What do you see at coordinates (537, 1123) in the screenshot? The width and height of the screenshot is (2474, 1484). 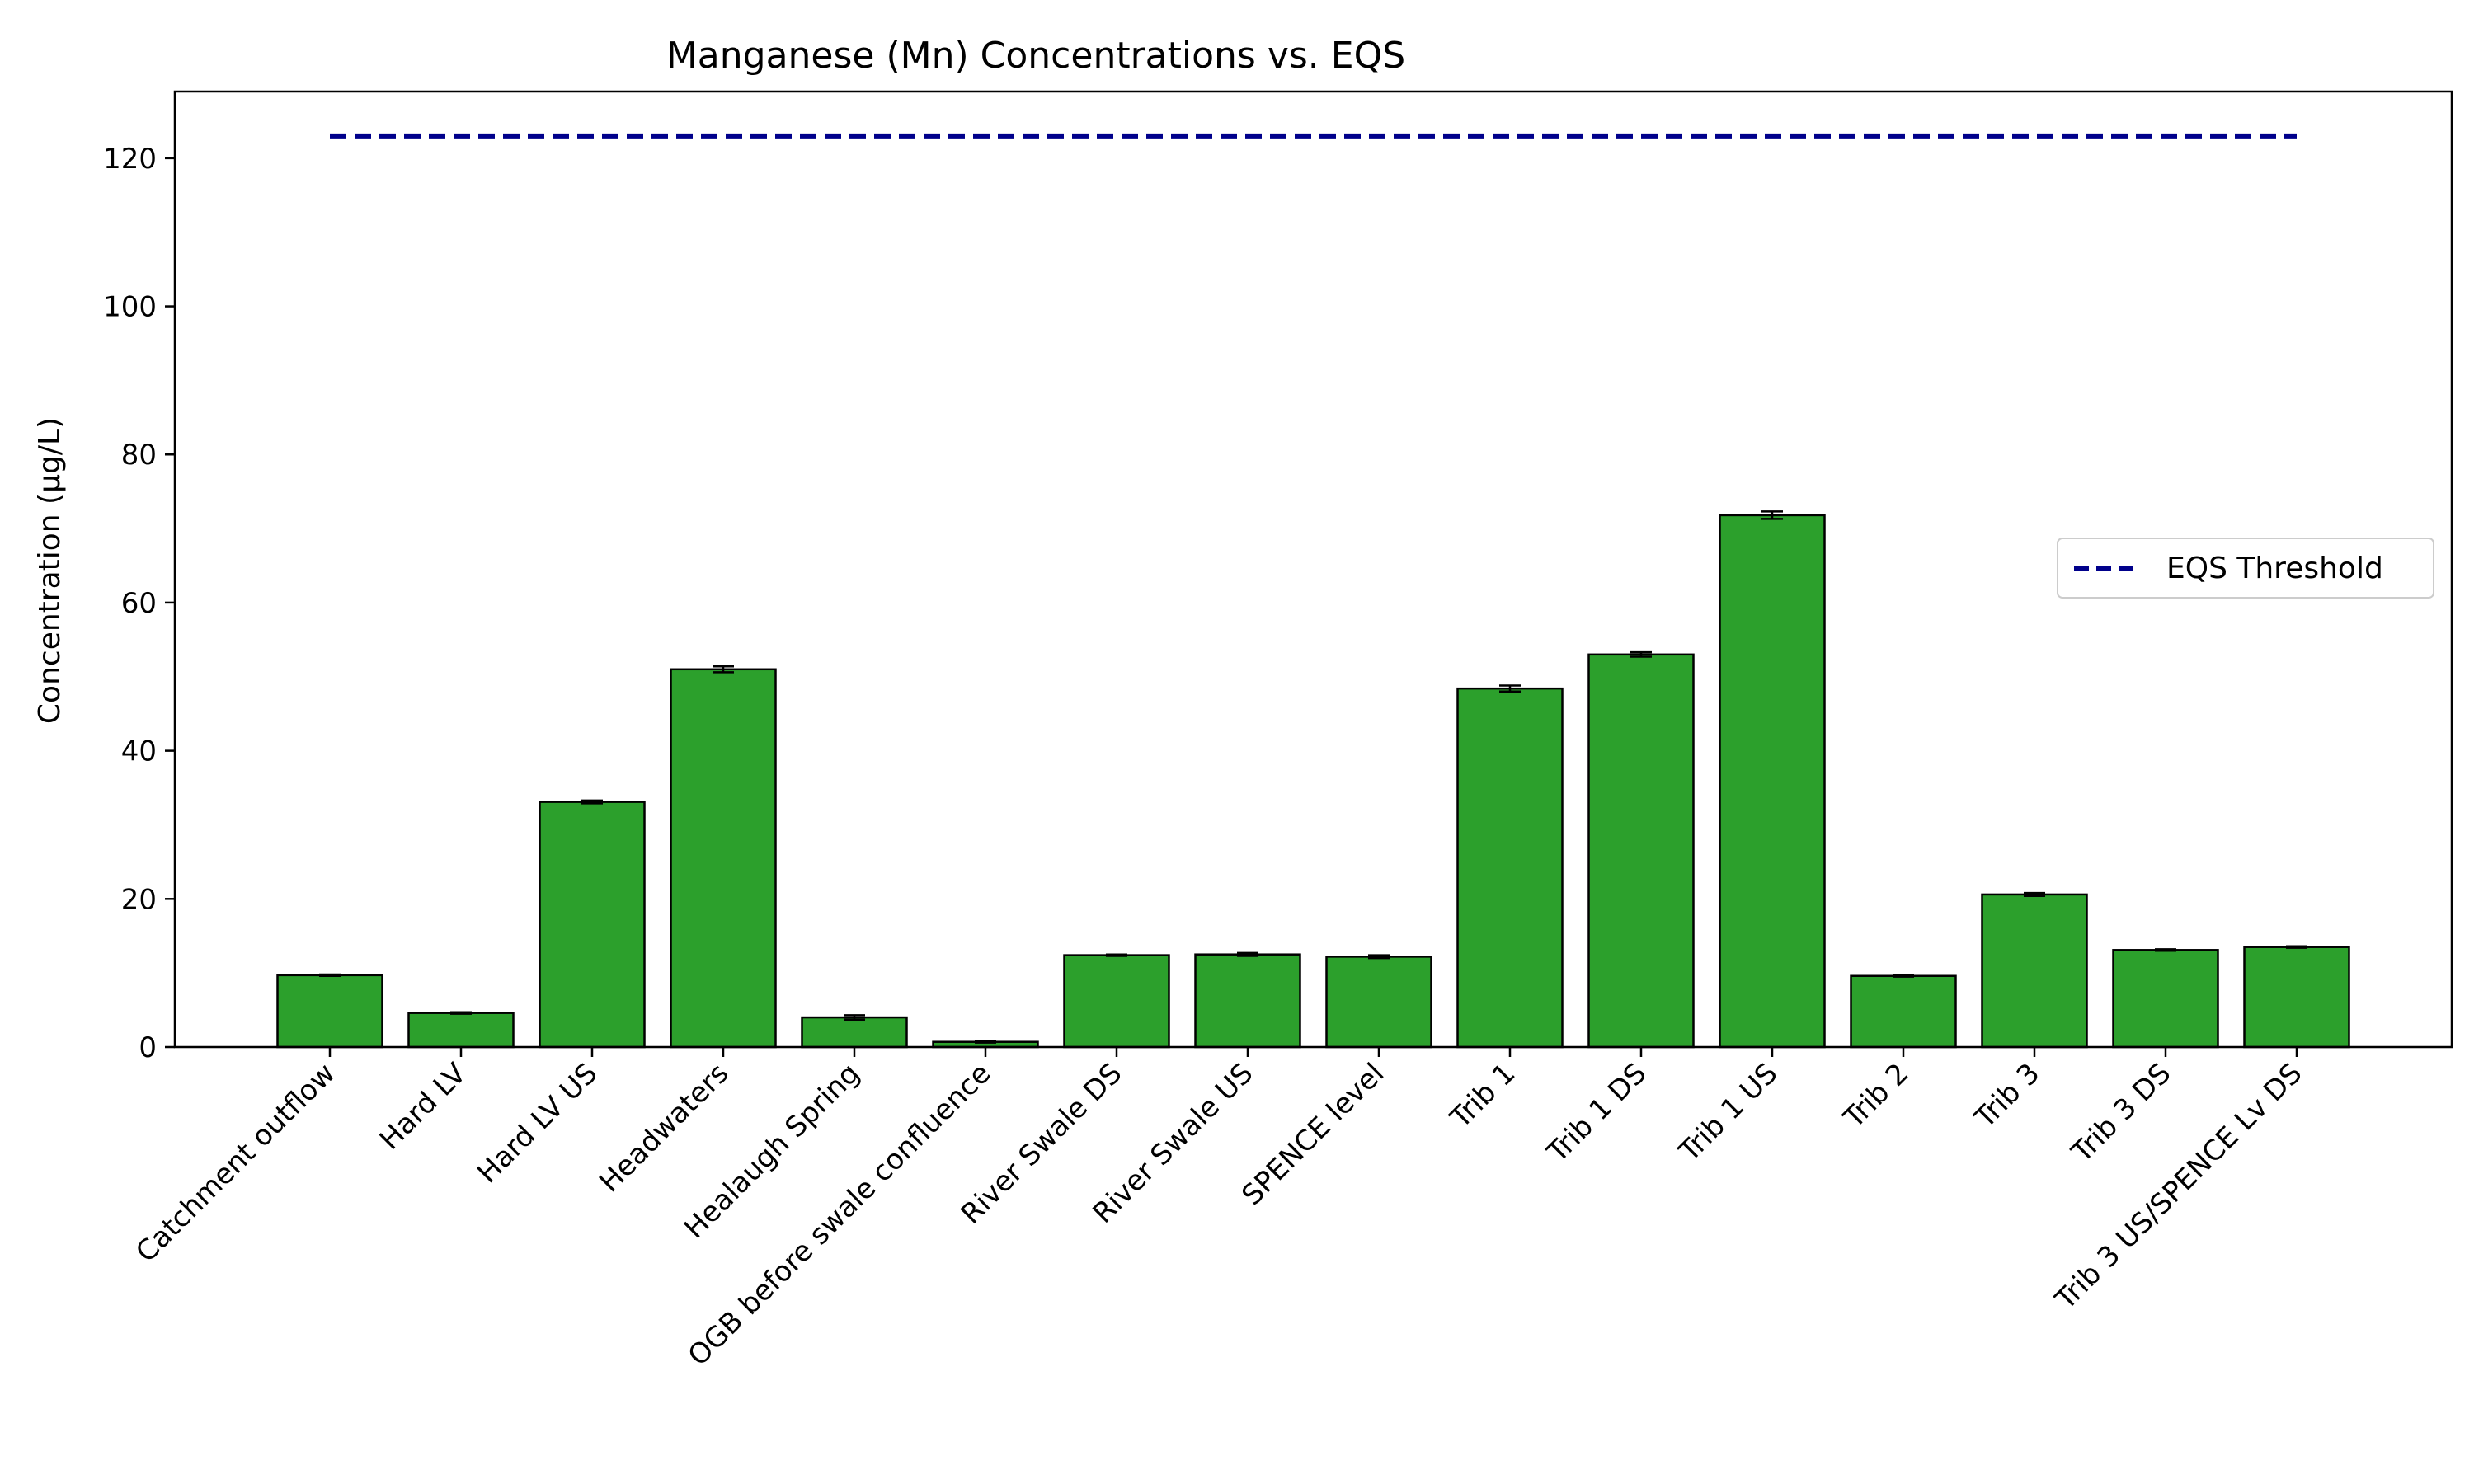 I see `x-tick-label-hard-lv-us: Hard LV US` at bounding box center [537, 1123].